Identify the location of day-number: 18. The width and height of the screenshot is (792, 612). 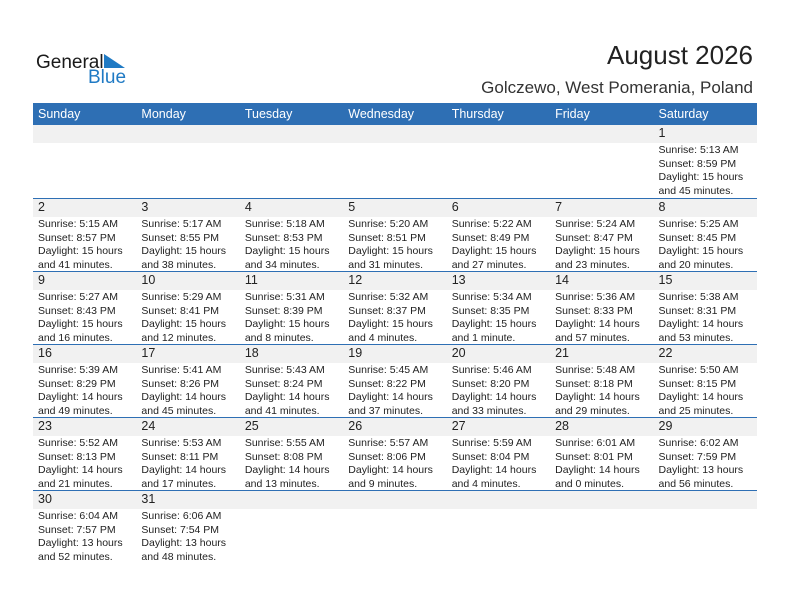
(291, 354).